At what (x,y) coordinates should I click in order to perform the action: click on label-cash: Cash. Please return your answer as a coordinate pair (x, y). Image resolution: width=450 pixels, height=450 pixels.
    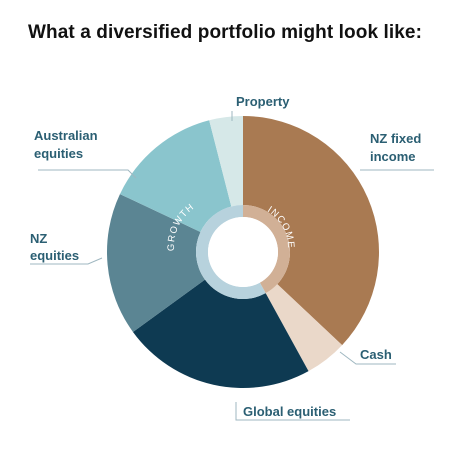
    Looking at the image, I should click on (376, 354).